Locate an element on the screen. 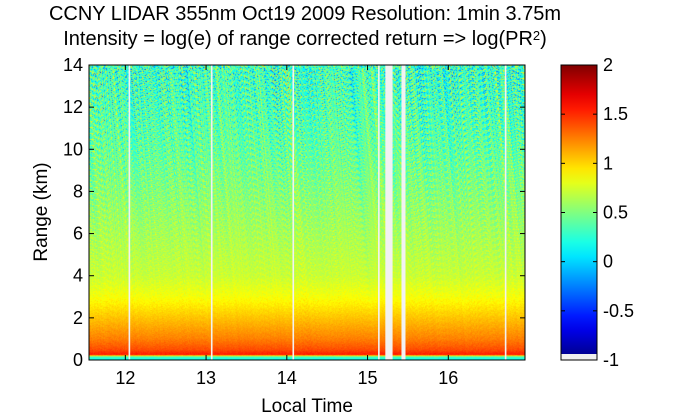 The image size is (700, 420). chart-subtitle-superscript: 2 is located at coordinates (536, 35).